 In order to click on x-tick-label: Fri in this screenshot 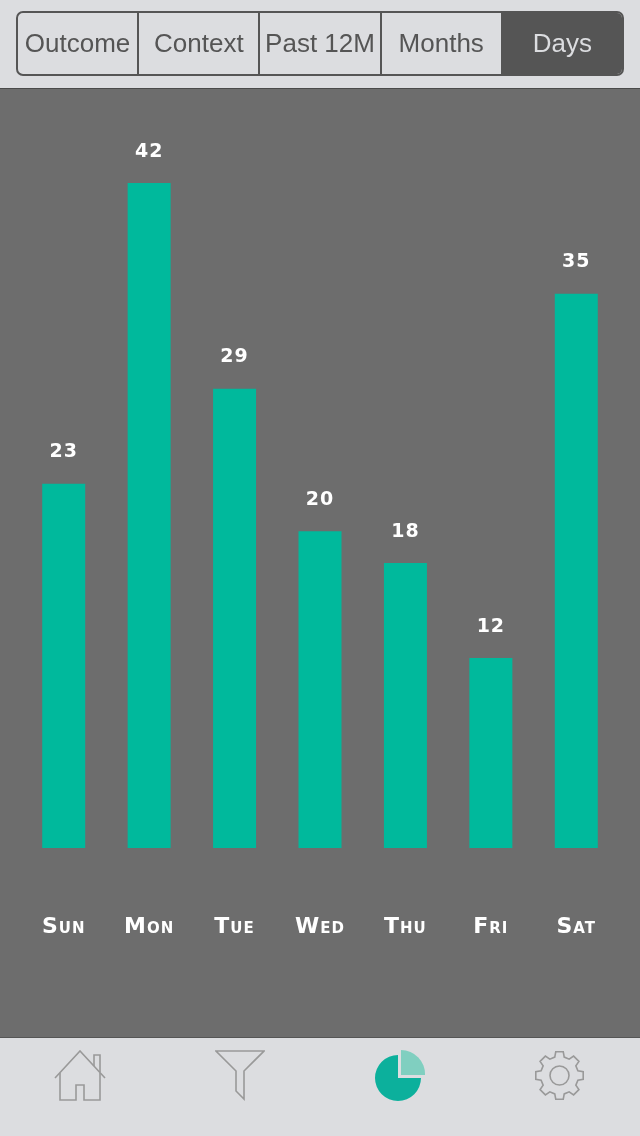, I will do `click(491, 925)`.